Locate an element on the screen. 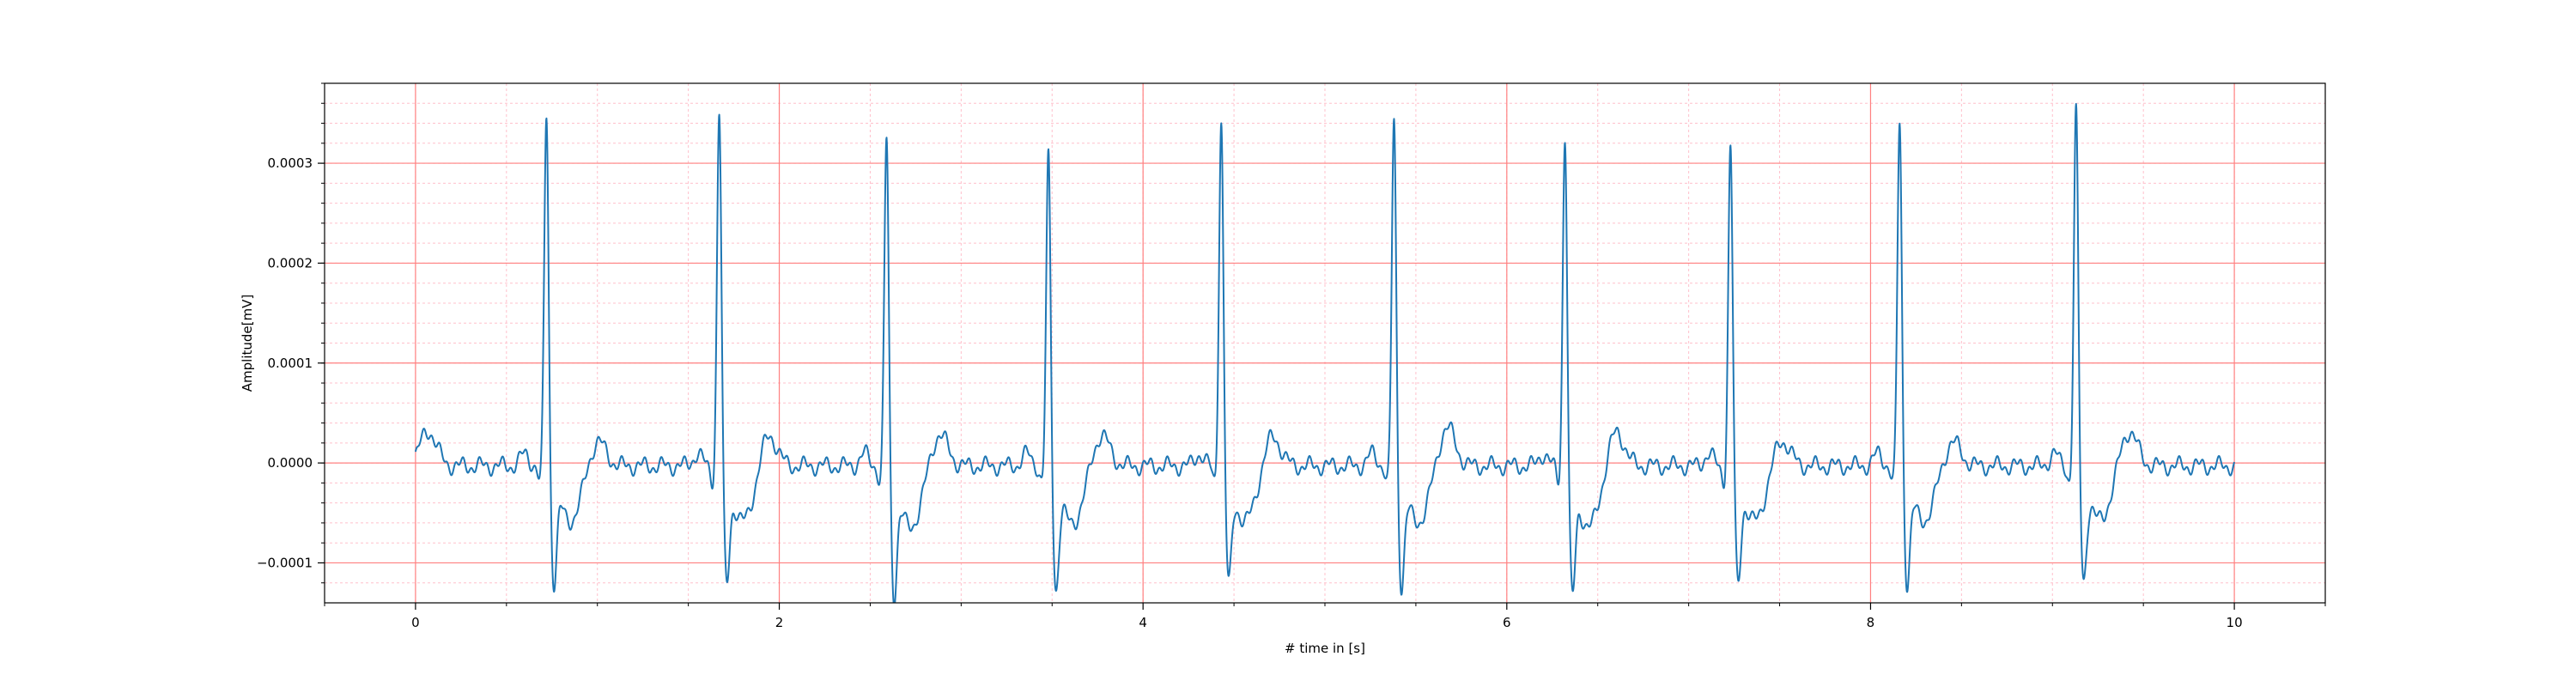 Image resolution: width=2576 pixels, height=687 pixels. x-tick-label: 8 is located at coordinates (1871, 622).